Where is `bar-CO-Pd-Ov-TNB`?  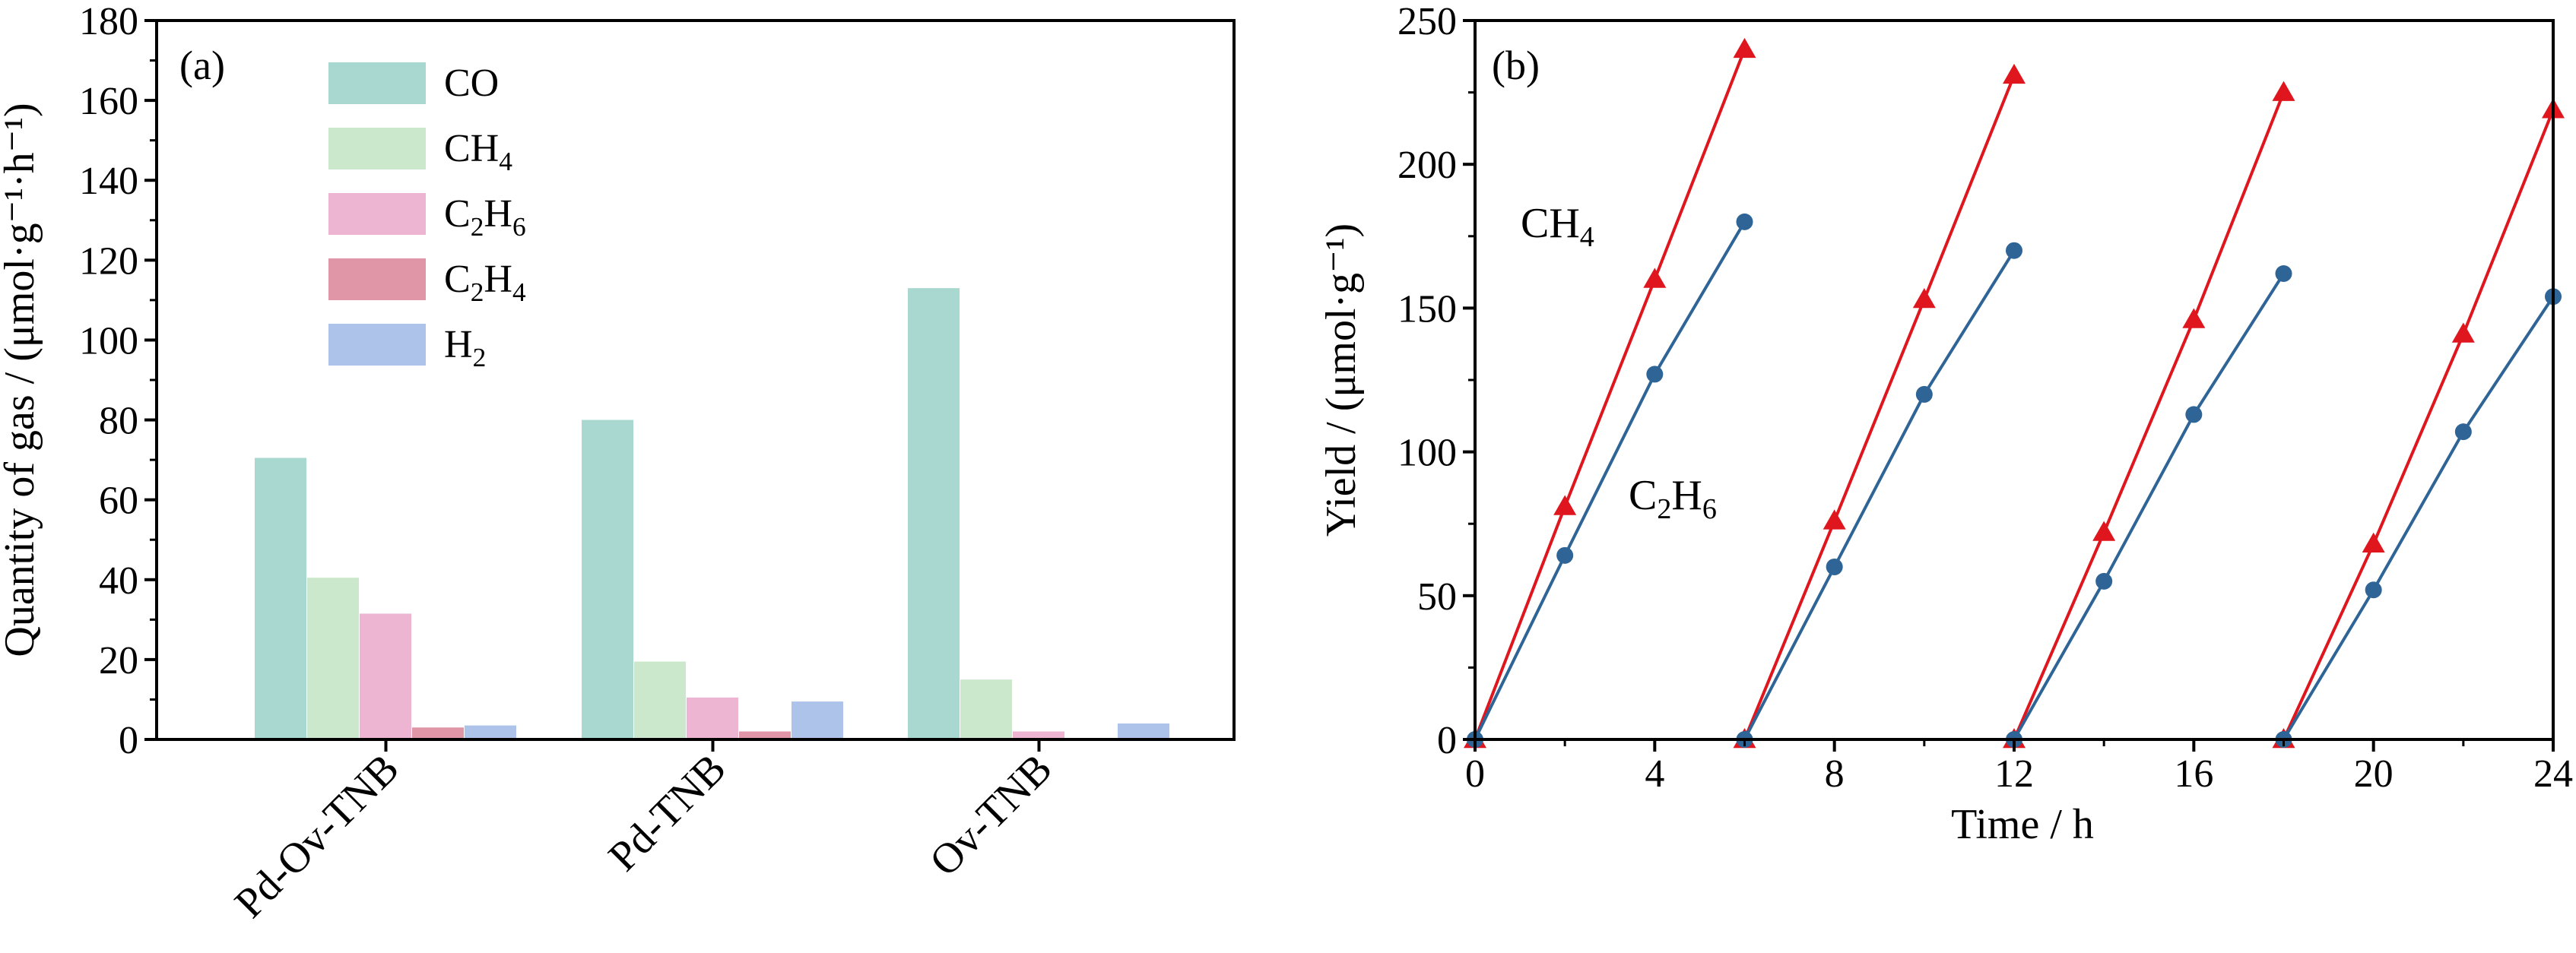 bar-CO-Pd-Ov-TNB is located at coordinates (280, 598).